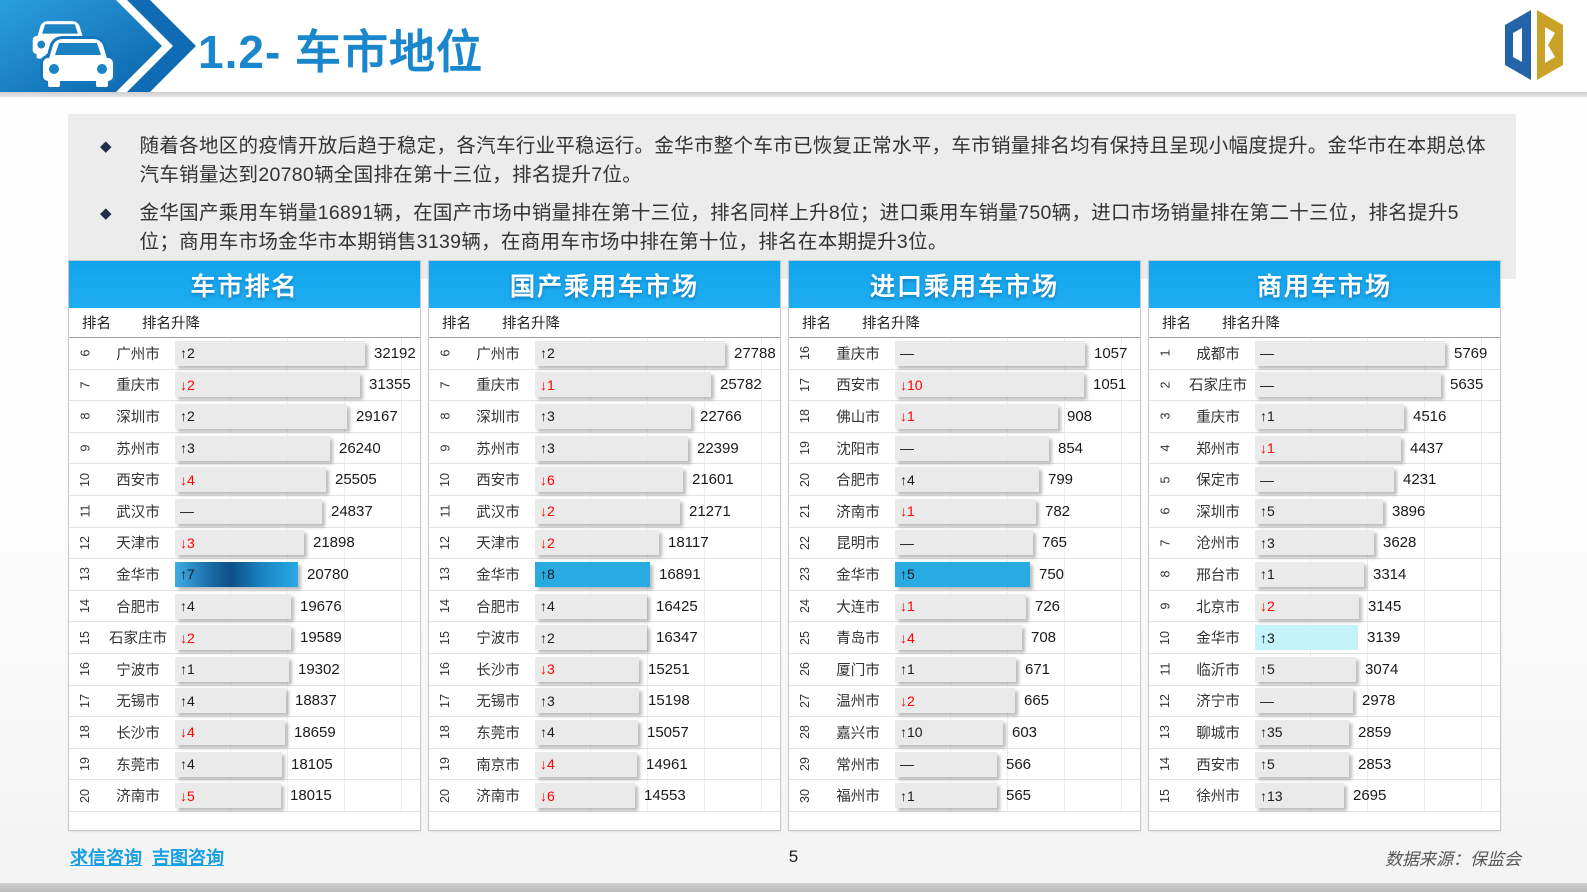 This screenshot has width=1587, height=892. I want to click on table-row: 17 无锡市 ↑4 18837, so click(244, 701).